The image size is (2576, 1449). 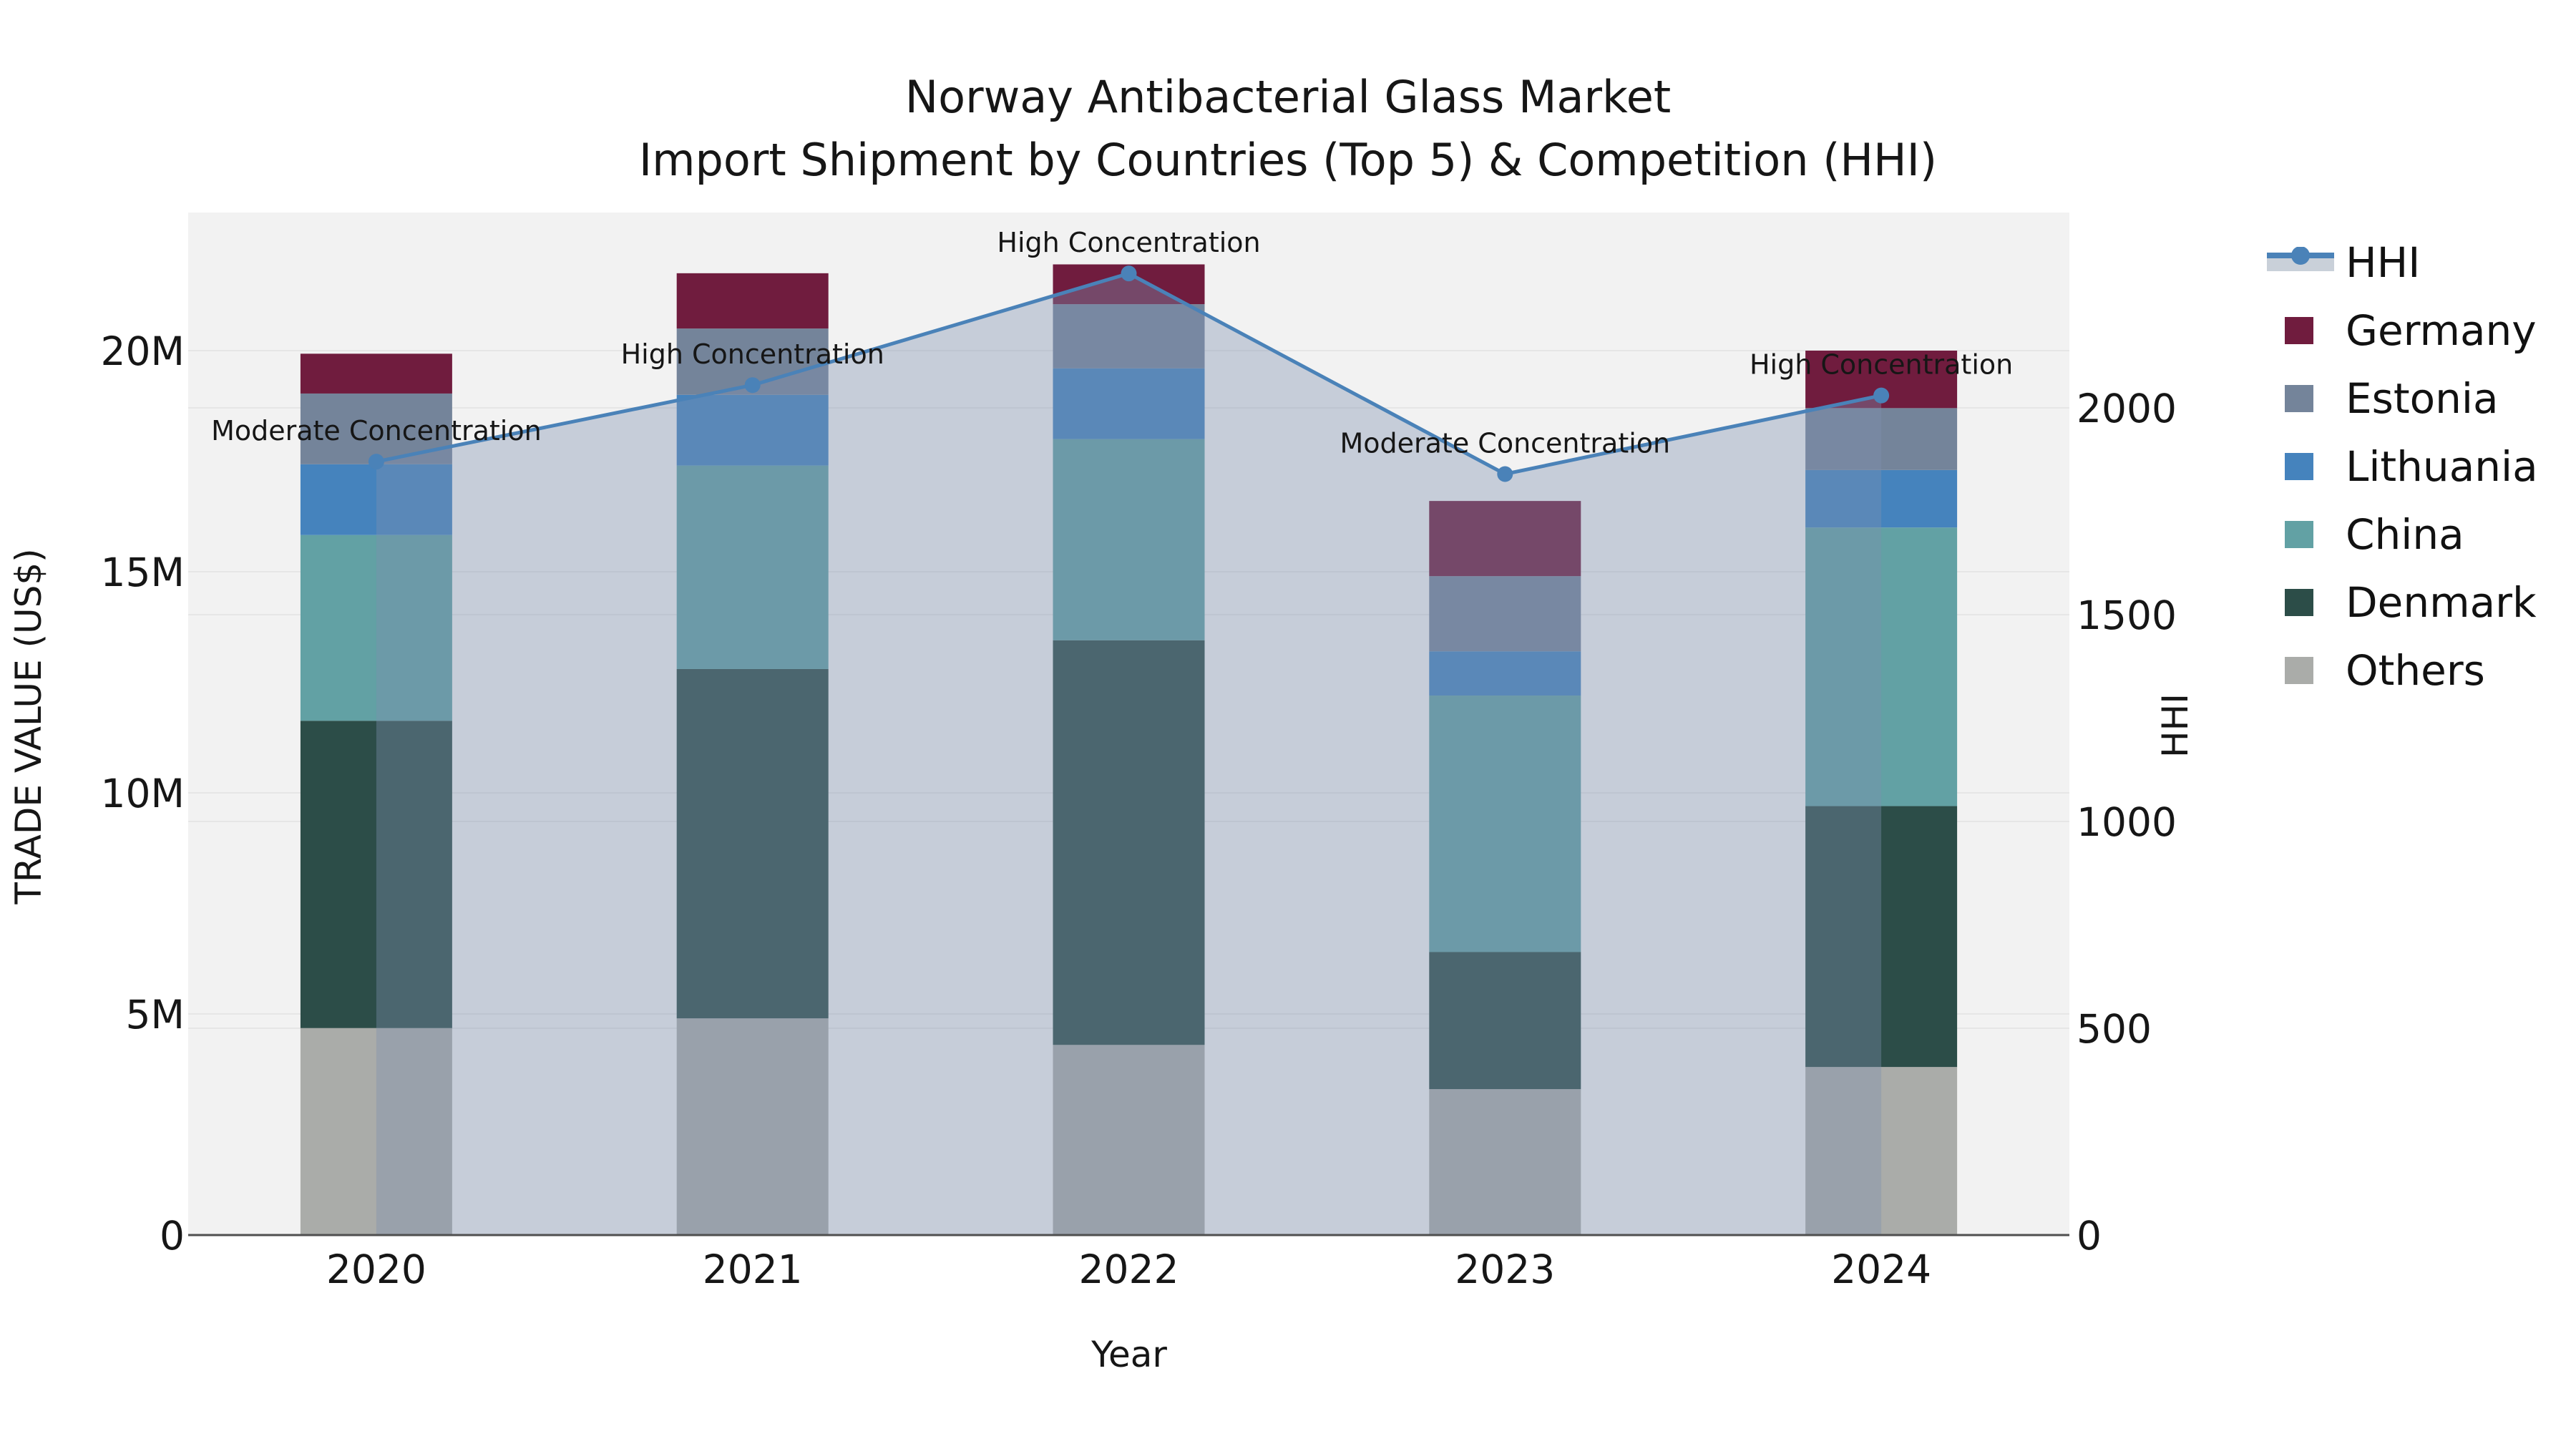 What do you see at coordinates (2383, 262) in the screenshot?
I see `legend-label-hhi: HHI` at bounding box center [2383, 262].